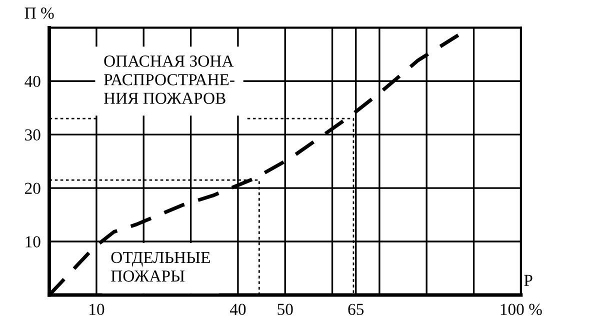 The image size is (594, 322). What do you see at coordinates (160, 267) in the screenshot?
I see `annotation: ОТДЕЛЬНЫЕ ПОЖАРЫ` at bounding box center [160, 267].